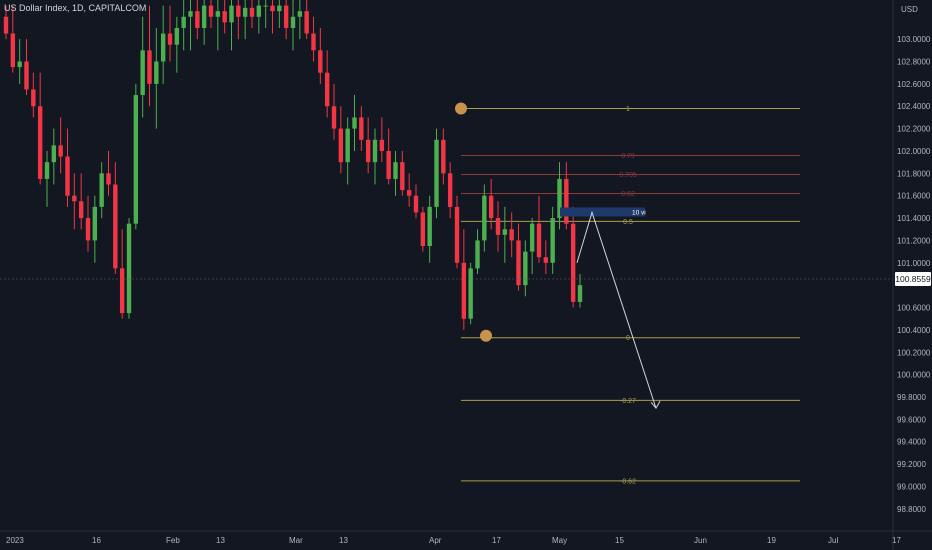  Describe the element at coordinates (461, 108) in the screenshot. I see `fib-anchor-high` at that location.